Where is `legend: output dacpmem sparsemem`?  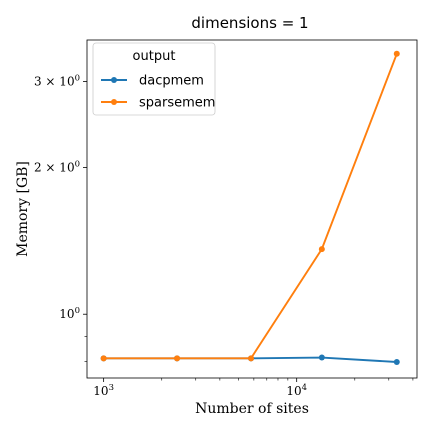
legend: output dacpmem sparsemem is located at coordinates (154, 79).